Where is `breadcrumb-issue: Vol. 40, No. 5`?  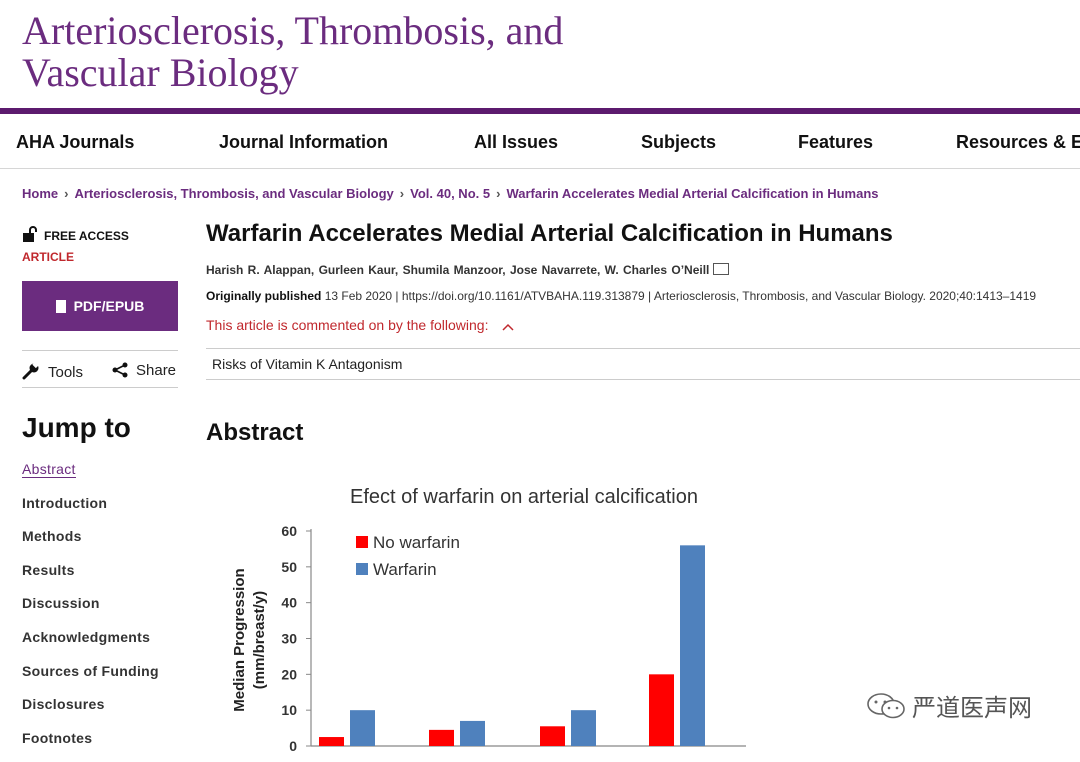 breadcrumb-issue: Vol. 40, No. 5 is located at coordinates (450, 193).